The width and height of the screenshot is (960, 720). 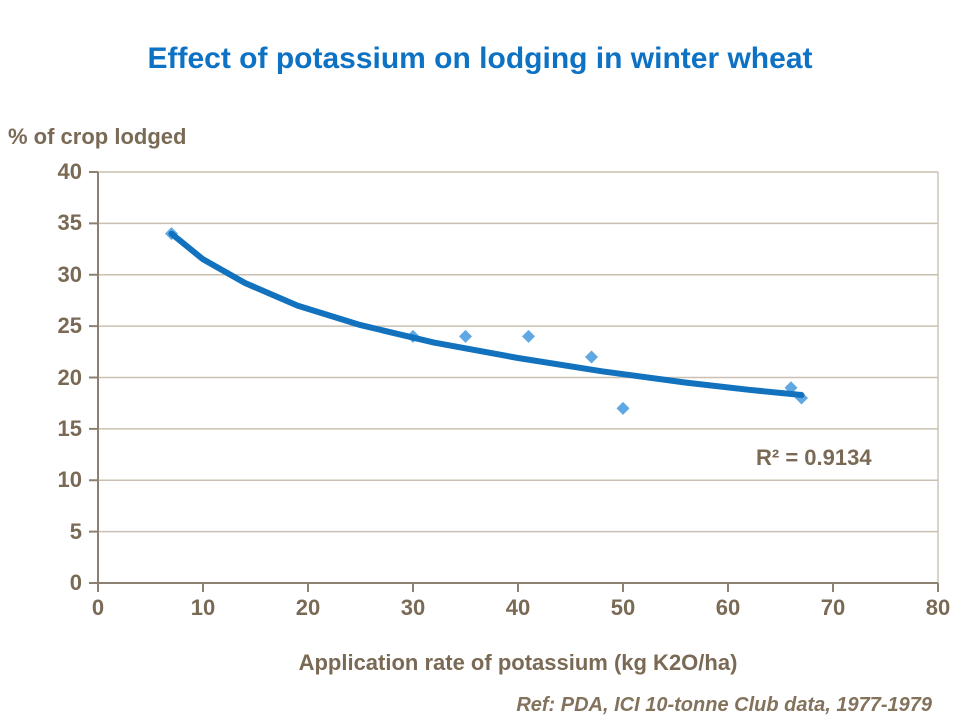 What do you see at coordinates (308, 607) in the screenshot?
I see `x-tick-label-20: 20` at bounding box center [308, 607].